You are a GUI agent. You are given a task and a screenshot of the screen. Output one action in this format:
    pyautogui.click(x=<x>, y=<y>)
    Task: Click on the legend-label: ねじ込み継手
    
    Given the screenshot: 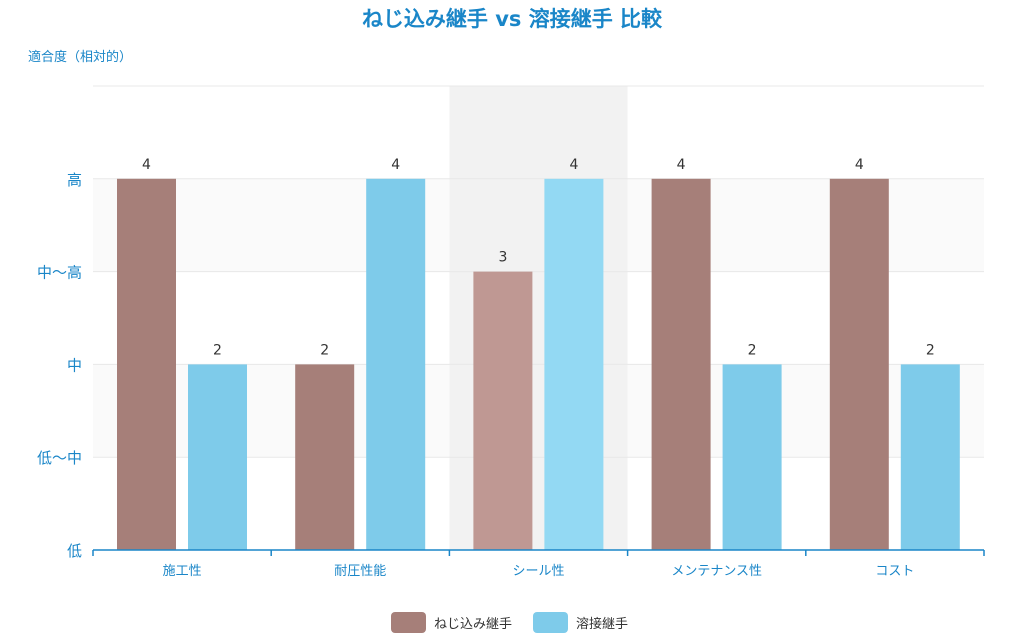 What is the action you would take?
    pyautogui.click(x=473, y=624)
    